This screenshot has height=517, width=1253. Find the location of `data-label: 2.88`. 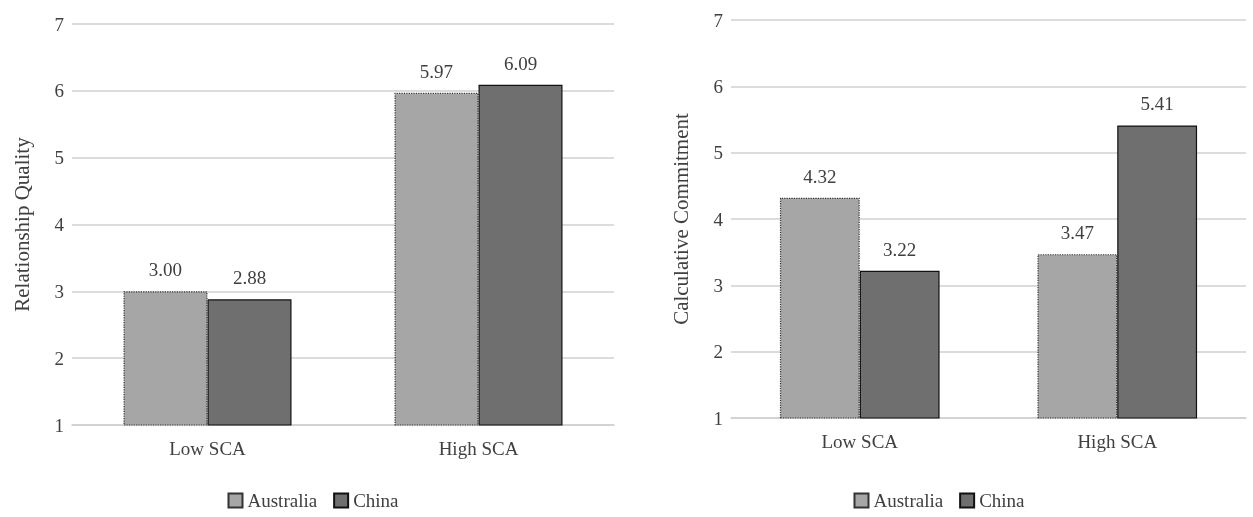

data-label: 2.88 is located at coordinates (249, 278).